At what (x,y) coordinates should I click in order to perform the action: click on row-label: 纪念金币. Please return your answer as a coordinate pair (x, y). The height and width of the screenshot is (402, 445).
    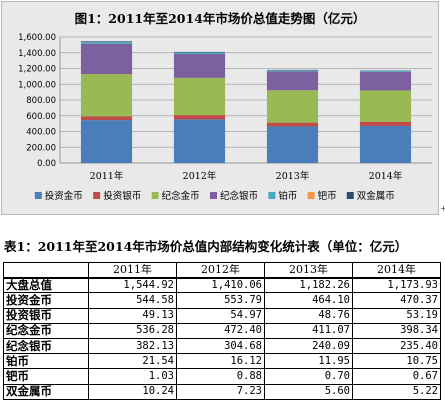
    Looking at the image, I should click on (46, 330).